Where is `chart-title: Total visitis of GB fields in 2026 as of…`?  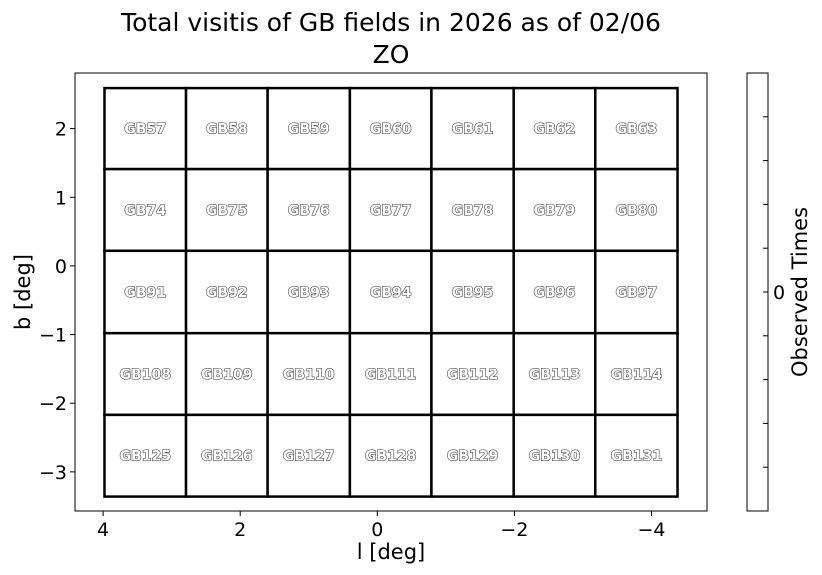
chart-title: Total visitis of GB fields in 2026 as of… is located at coordinates (390, 22).